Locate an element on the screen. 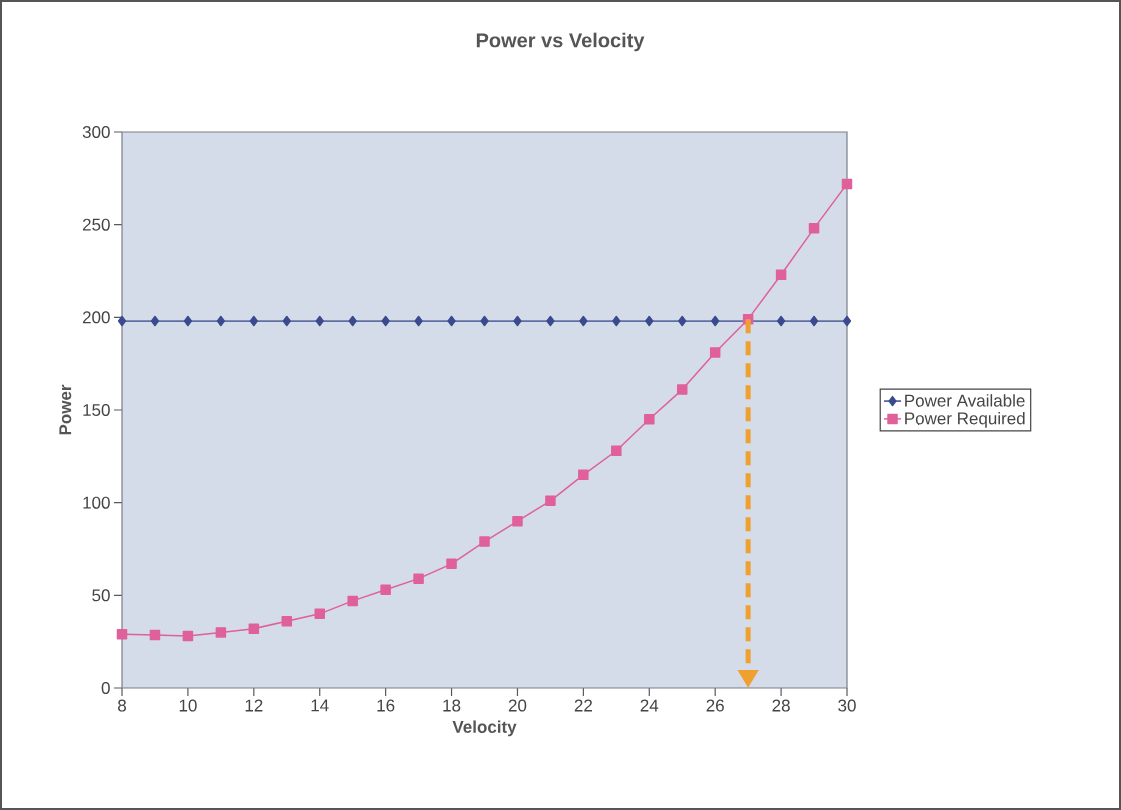 This screenshot has width=1121, height=810. x-tick-label: 26 is located at coordinates (715, 705).